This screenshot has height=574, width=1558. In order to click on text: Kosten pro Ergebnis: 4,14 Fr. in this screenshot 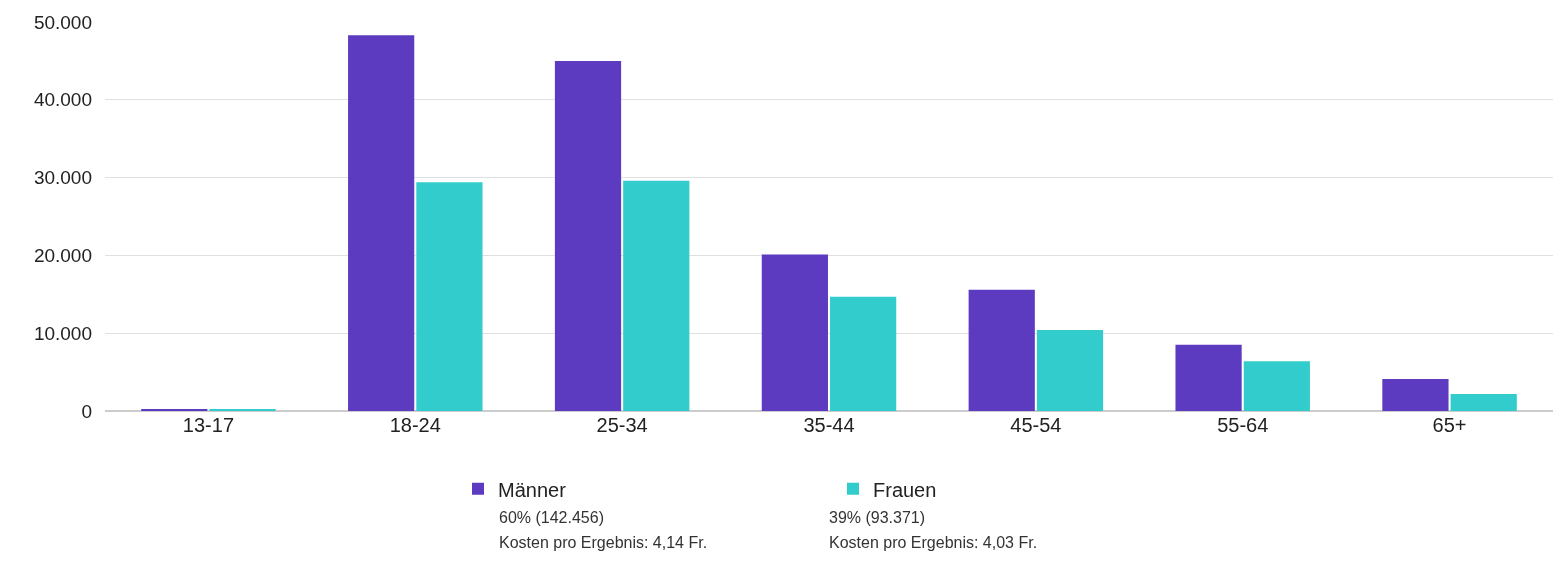, I will do `click(603, 542)`.